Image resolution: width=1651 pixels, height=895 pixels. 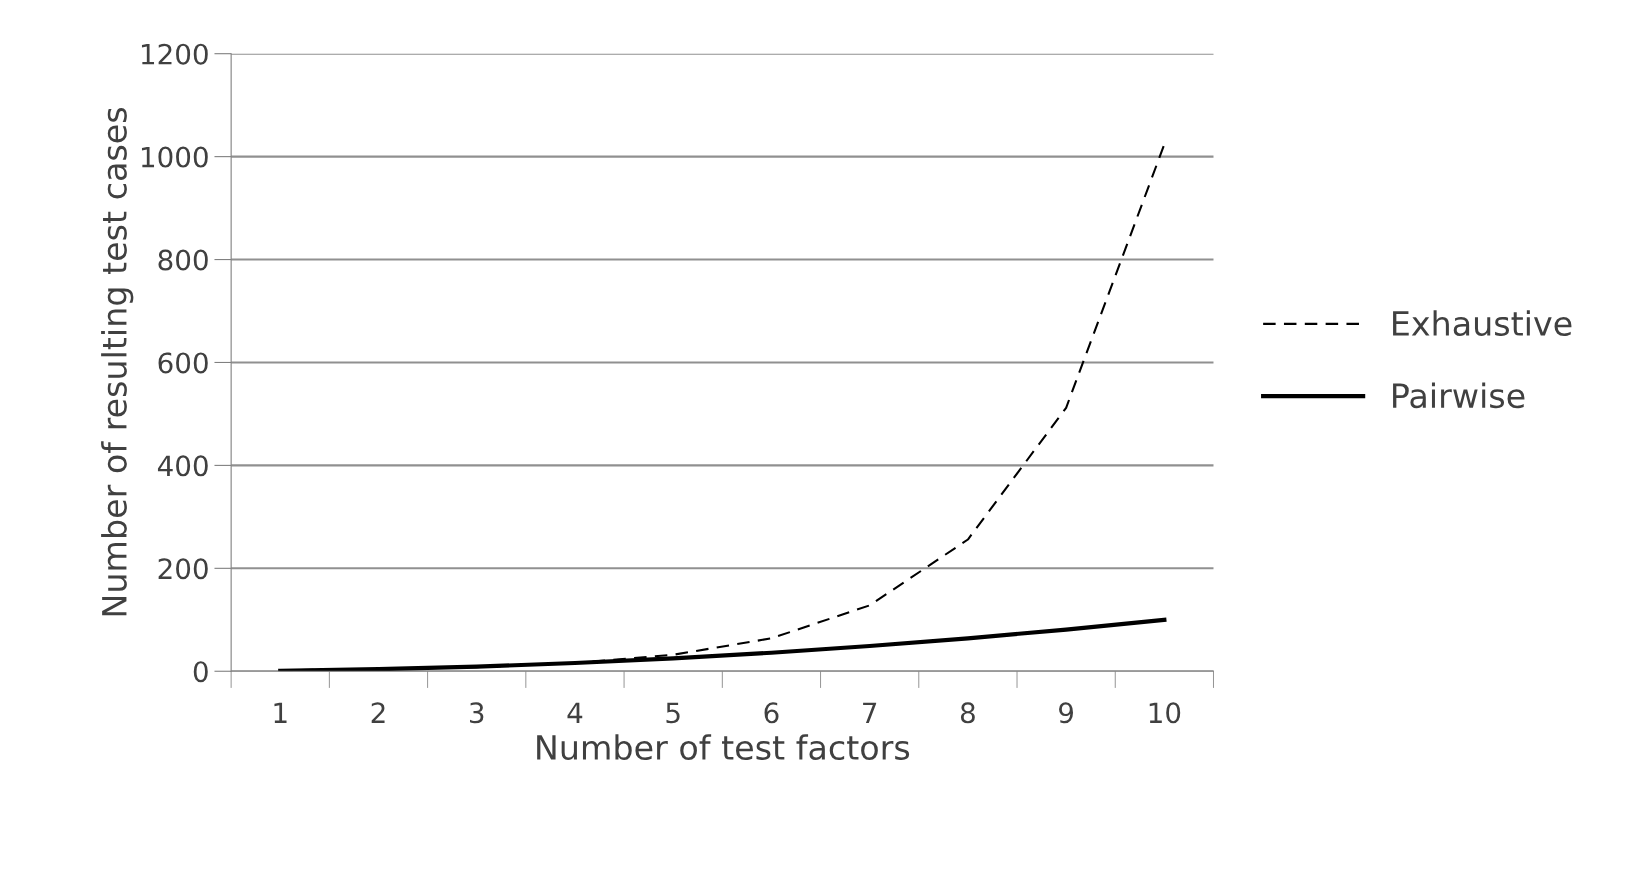 I want to click on x-tick-label: 10, so click(x=1165, y=713).